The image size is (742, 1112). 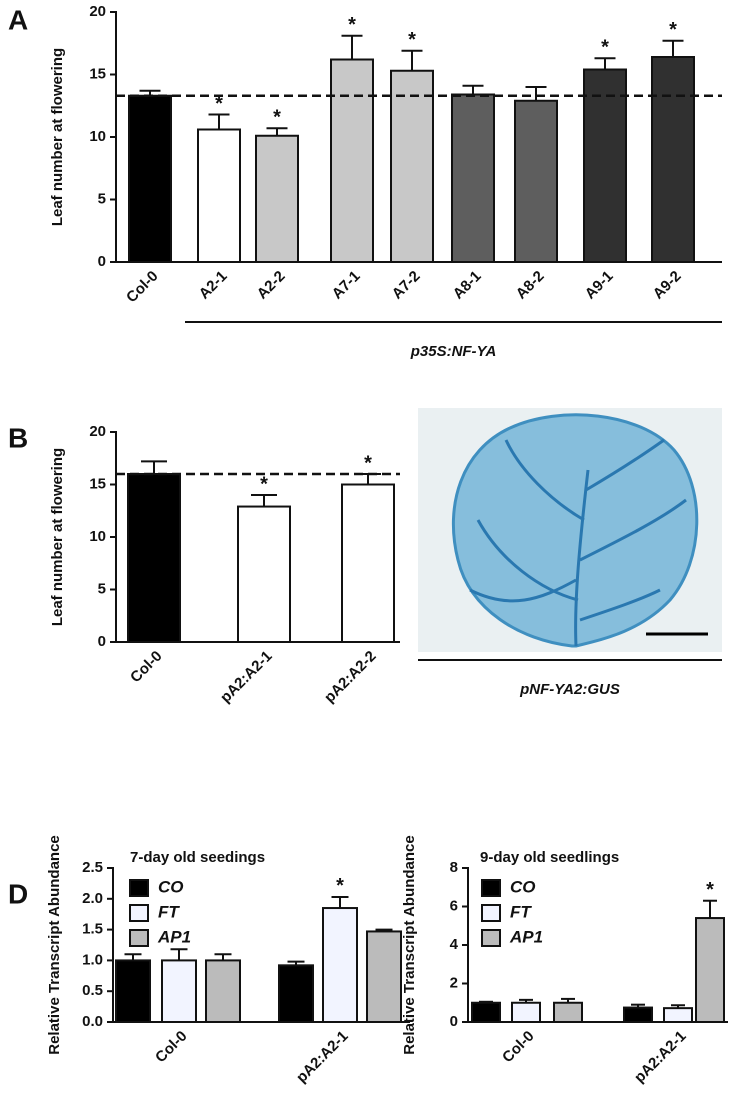 What do you see at coordinates (18, 893) in the screenshot?
I see `panel-letter: D` at bounding box center [18, 893].